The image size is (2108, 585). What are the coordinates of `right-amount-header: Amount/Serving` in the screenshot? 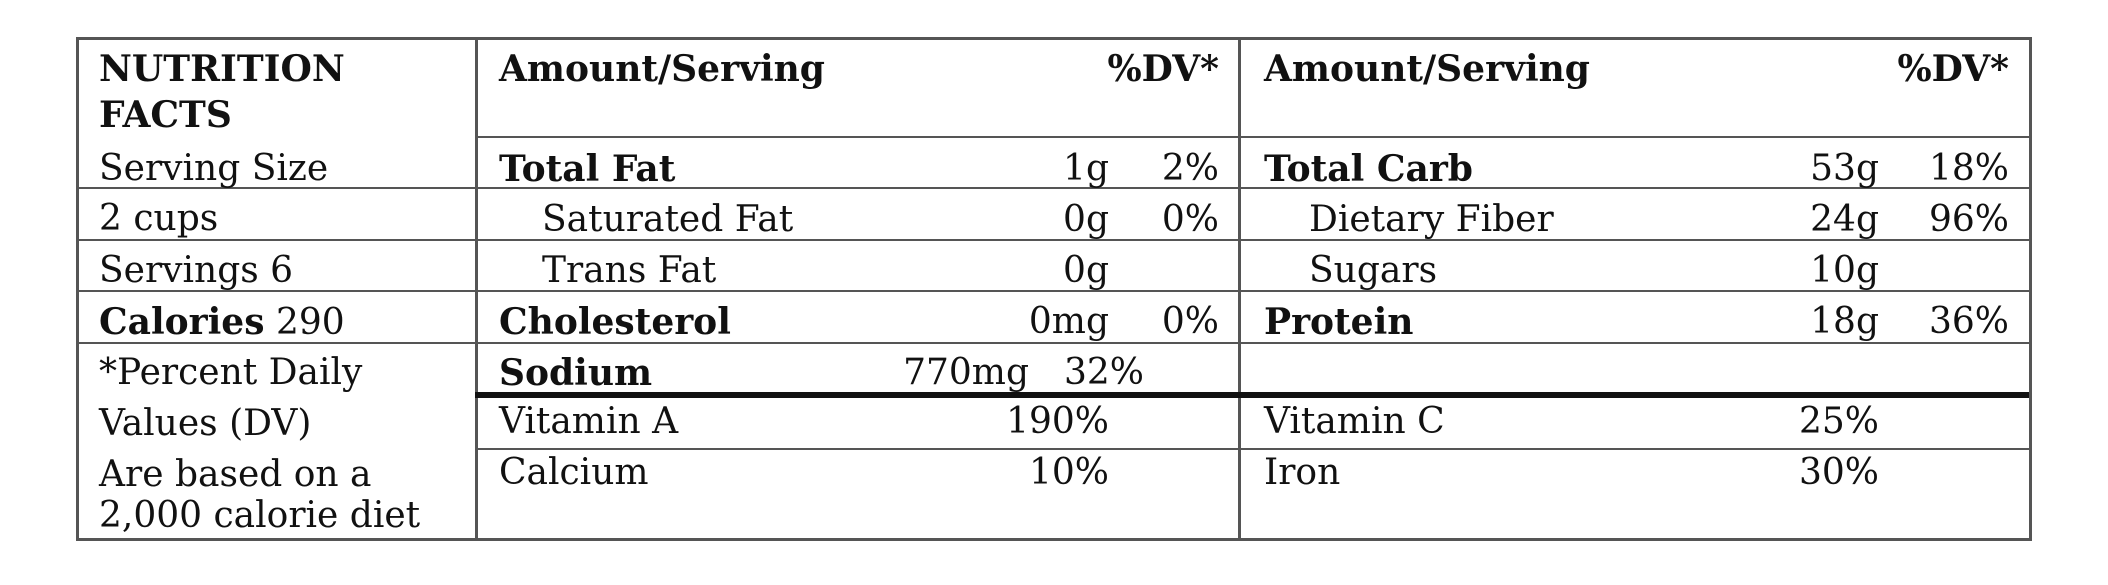 It's located at (1427, 69).